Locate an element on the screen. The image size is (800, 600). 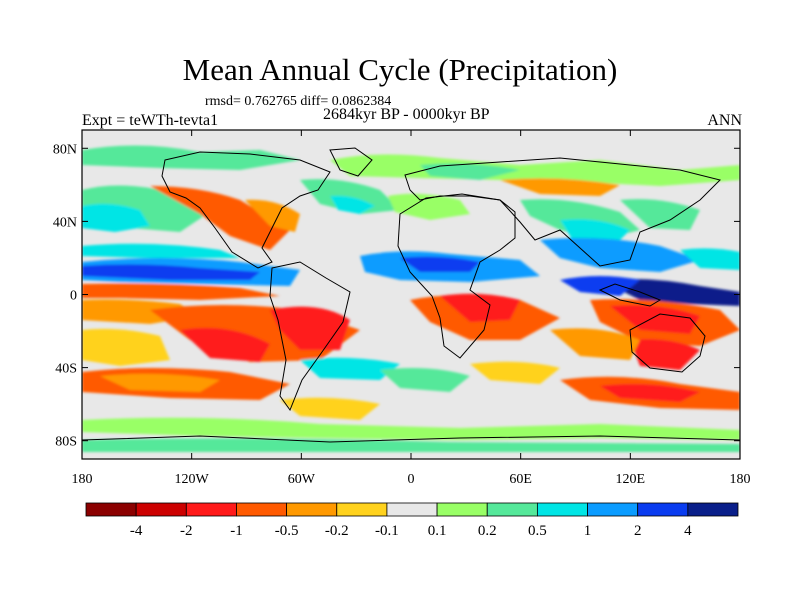
colorbar-label: -1 is located at coordinates (236, 531).